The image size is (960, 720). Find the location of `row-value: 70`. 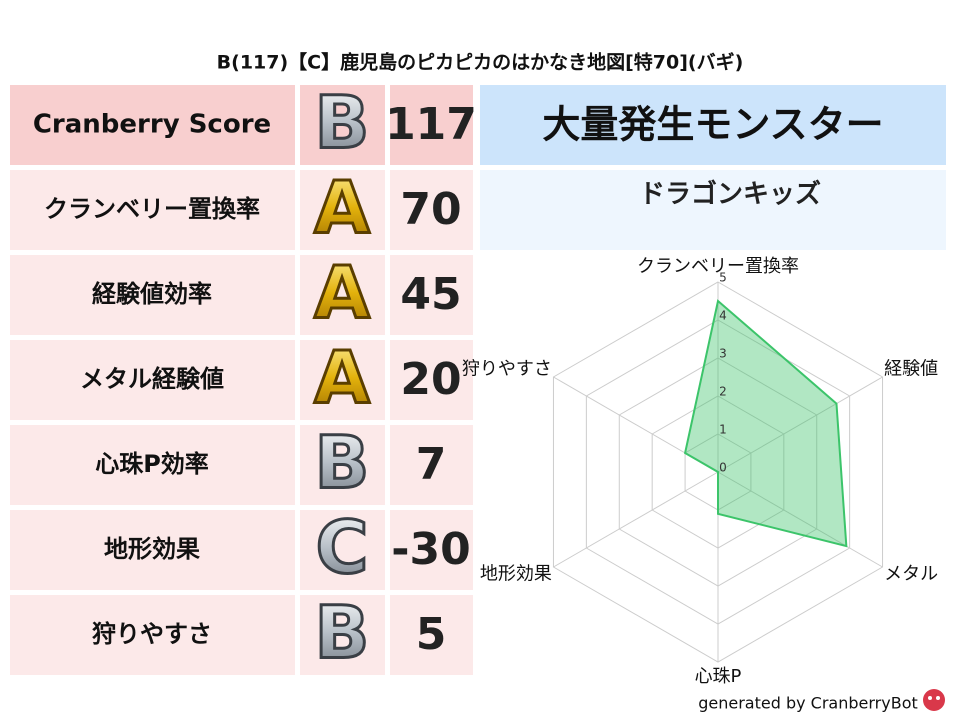

row-value: 70 is located at coordinates (430, 209).